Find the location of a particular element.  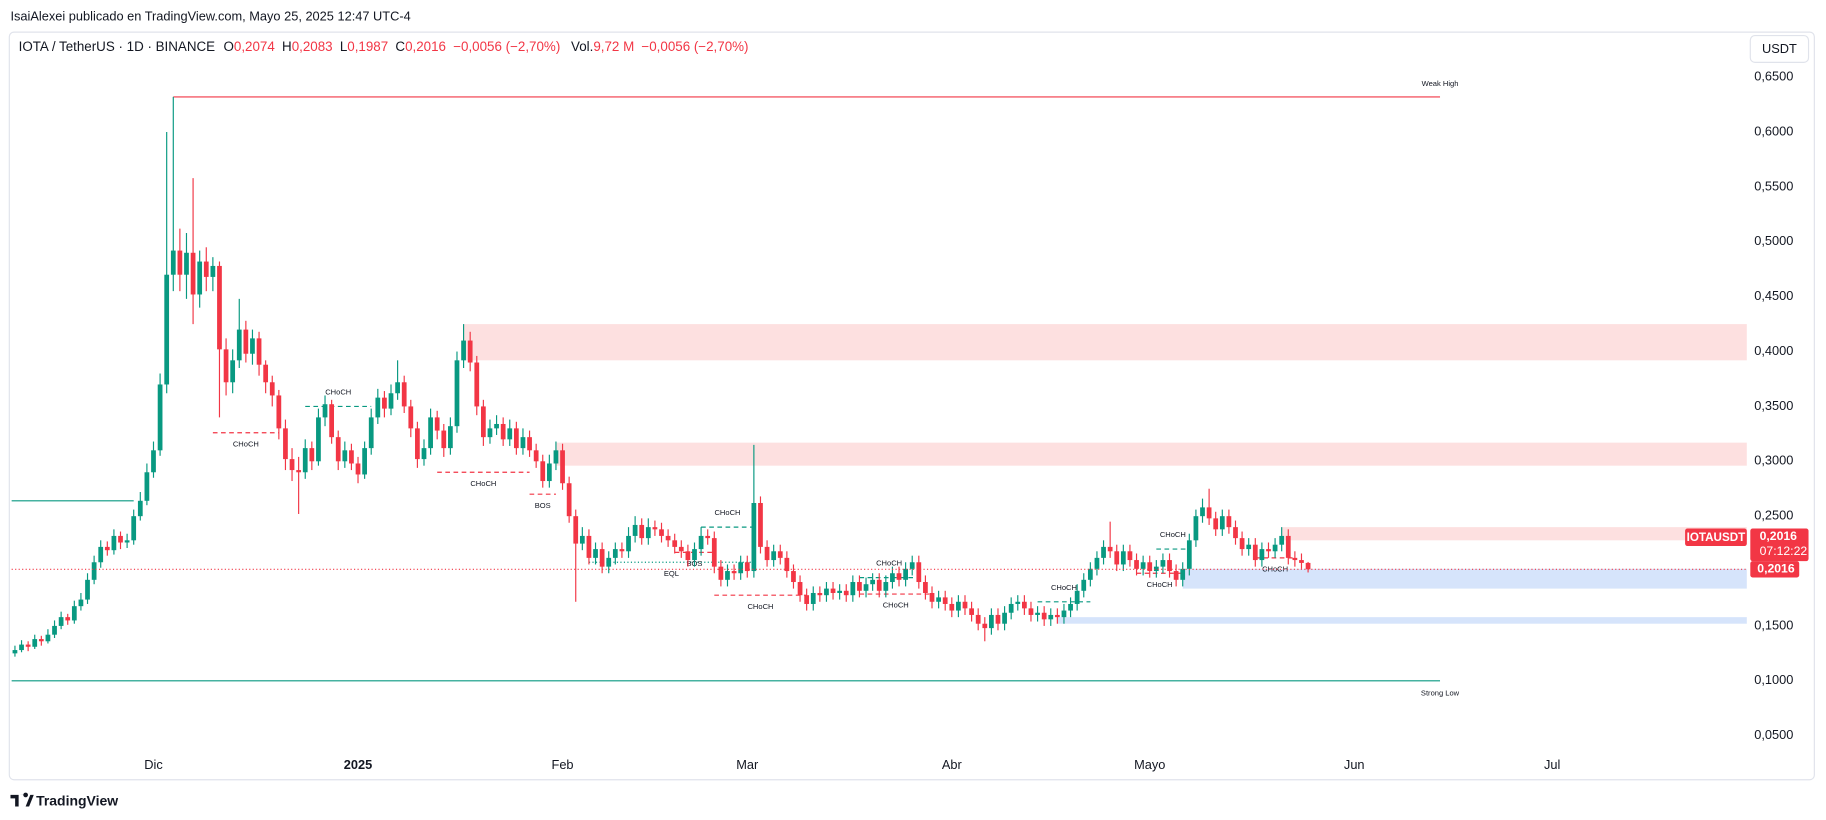

value: 0,2074 is located at coordinates (254, 46).